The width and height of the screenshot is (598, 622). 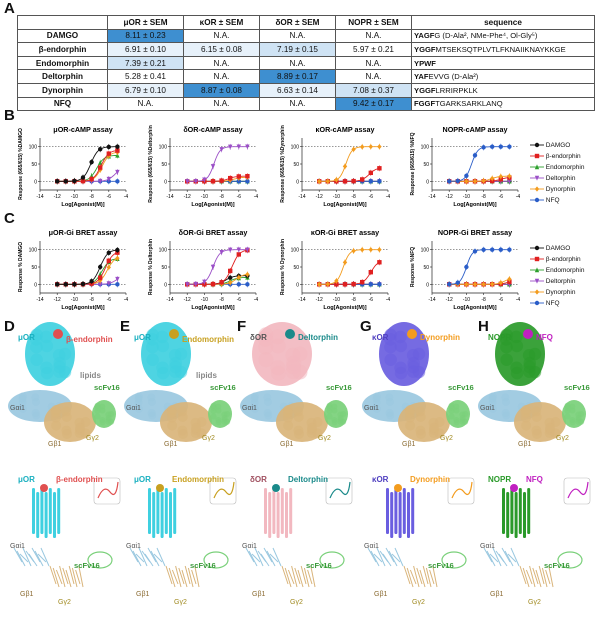 I want to click on sequence-motif: YGGF, so click(x=425, y=49).